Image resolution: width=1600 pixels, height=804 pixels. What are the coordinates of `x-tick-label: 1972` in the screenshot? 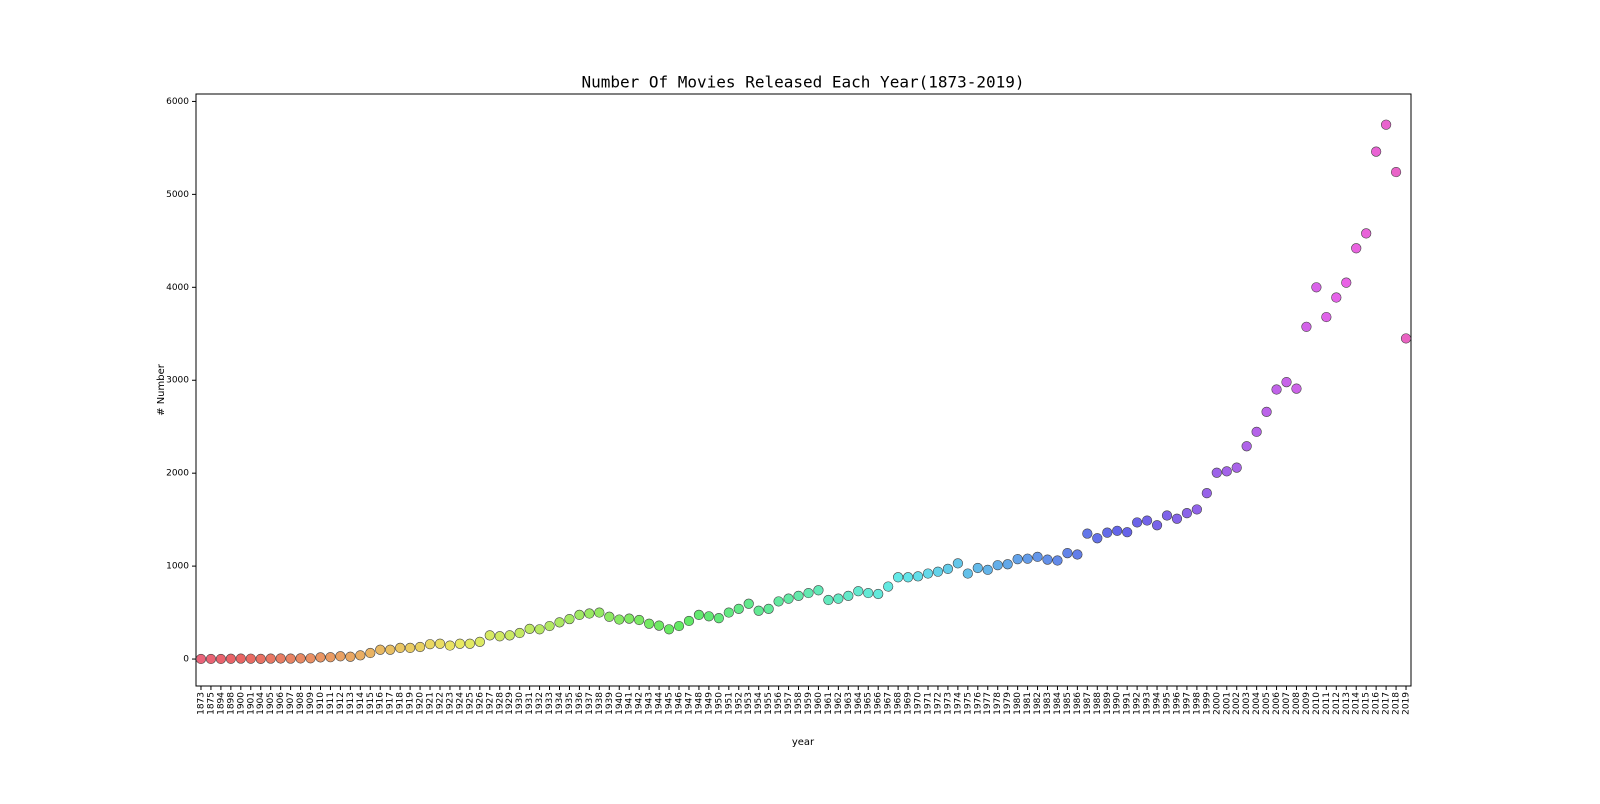 It's located at (938, 703).